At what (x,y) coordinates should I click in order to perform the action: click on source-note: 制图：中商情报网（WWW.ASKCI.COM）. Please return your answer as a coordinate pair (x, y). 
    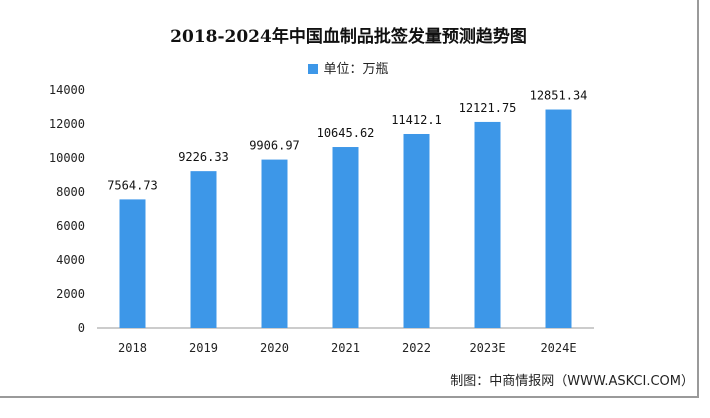
    Looking at the image, I should click on (572, 381).